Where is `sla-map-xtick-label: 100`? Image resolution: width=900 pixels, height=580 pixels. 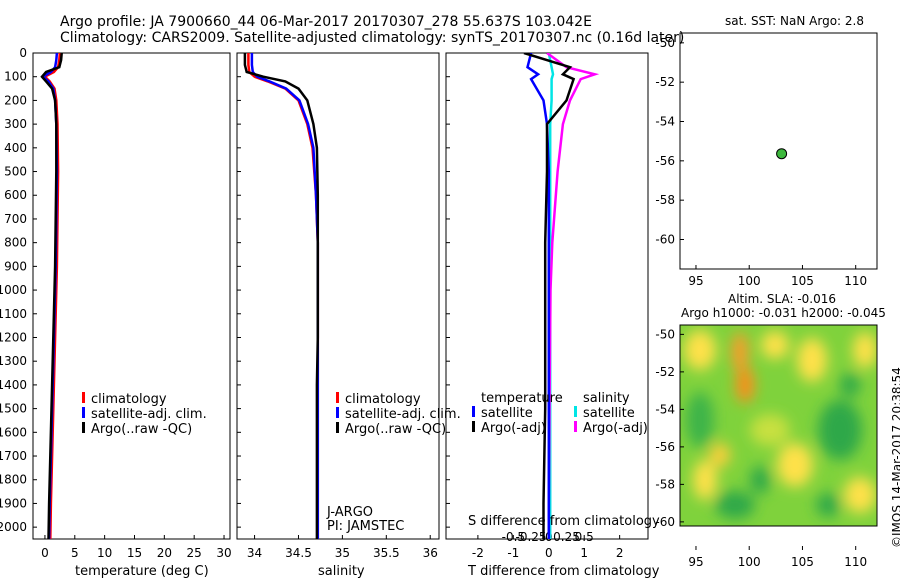 sla-map-xtick-label: 100 is located at coordinates (749, 562).